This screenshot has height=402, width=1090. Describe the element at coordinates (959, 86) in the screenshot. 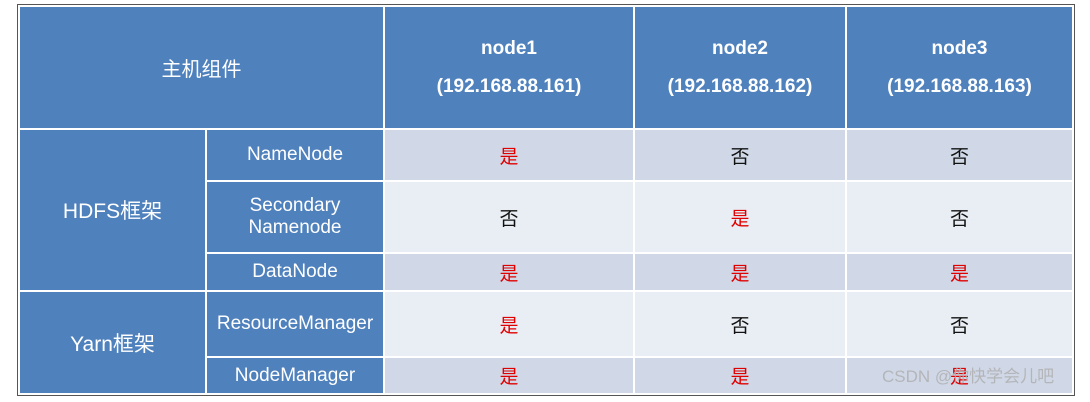

I see `node-ip: (192.168.88.163)` at that location.